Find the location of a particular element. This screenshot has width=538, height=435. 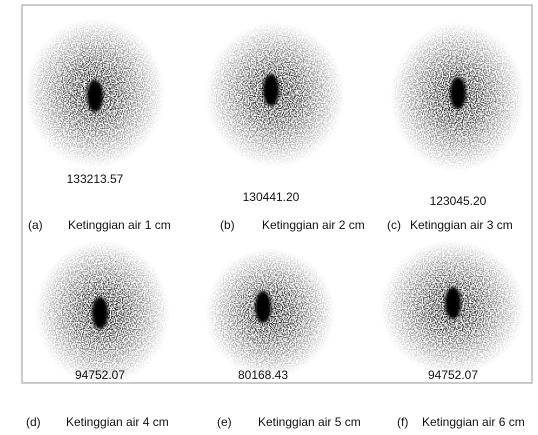

panel-label: (f) is located at coordinates (402, 422).